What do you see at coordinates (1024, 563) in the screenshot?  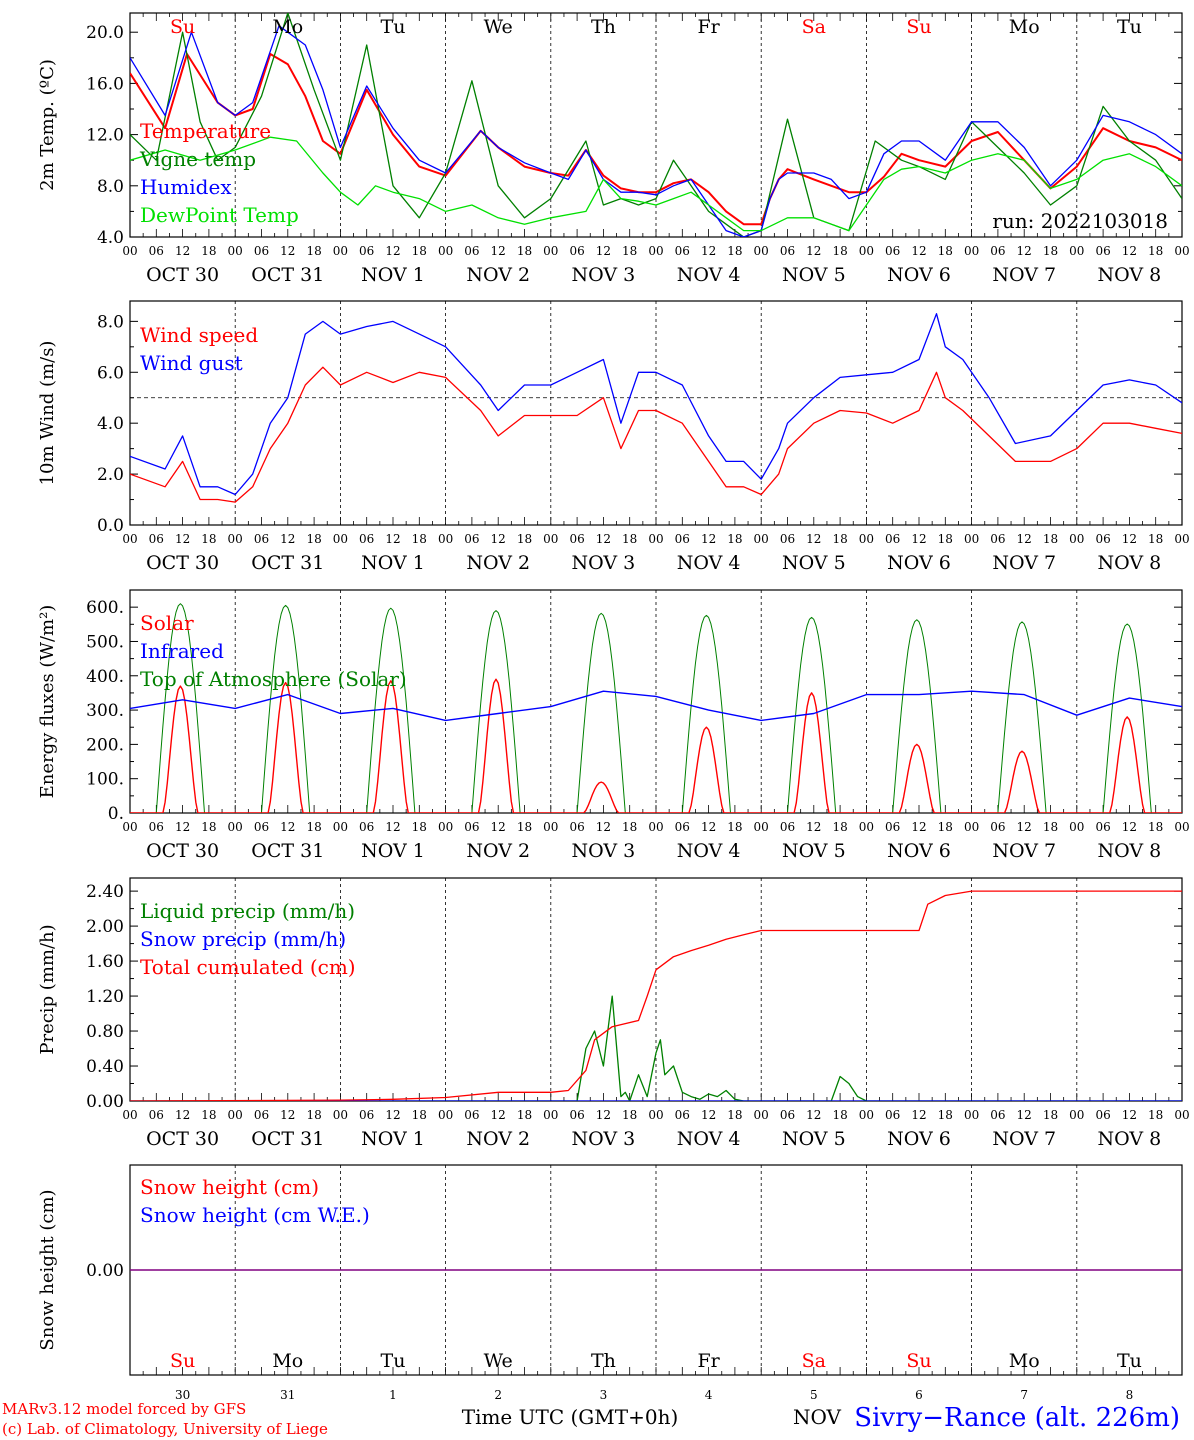 I see `date-label: NOV 7` at bounding box center [1024, 563].